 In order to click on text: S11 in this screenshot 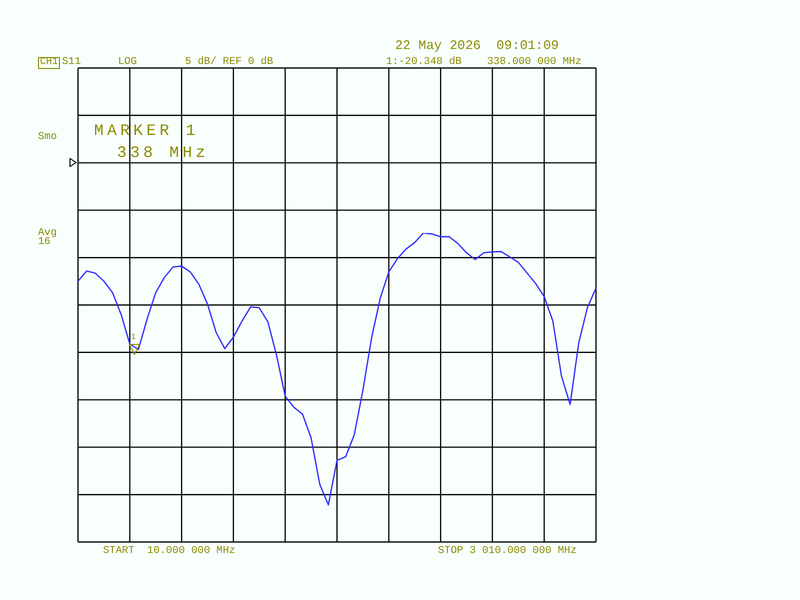, I will do `click(71, 62)`.